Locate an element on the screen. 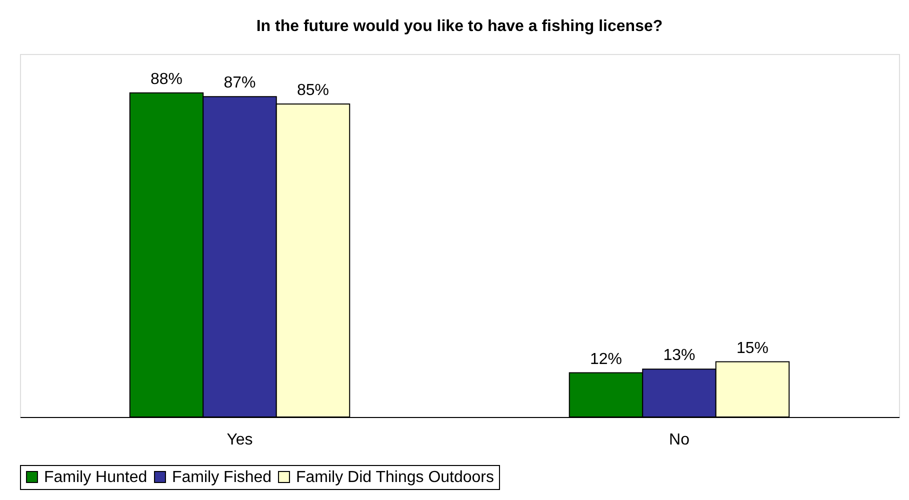 The height and width of the screenshot is (500, 909). data-label: 85% is located at coordinates (313, 90).